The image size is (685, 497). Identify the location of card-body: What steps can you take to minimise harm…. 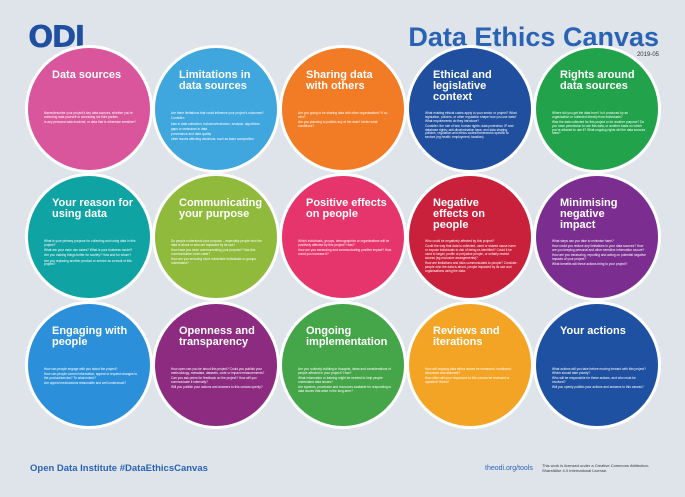
(599, 254).